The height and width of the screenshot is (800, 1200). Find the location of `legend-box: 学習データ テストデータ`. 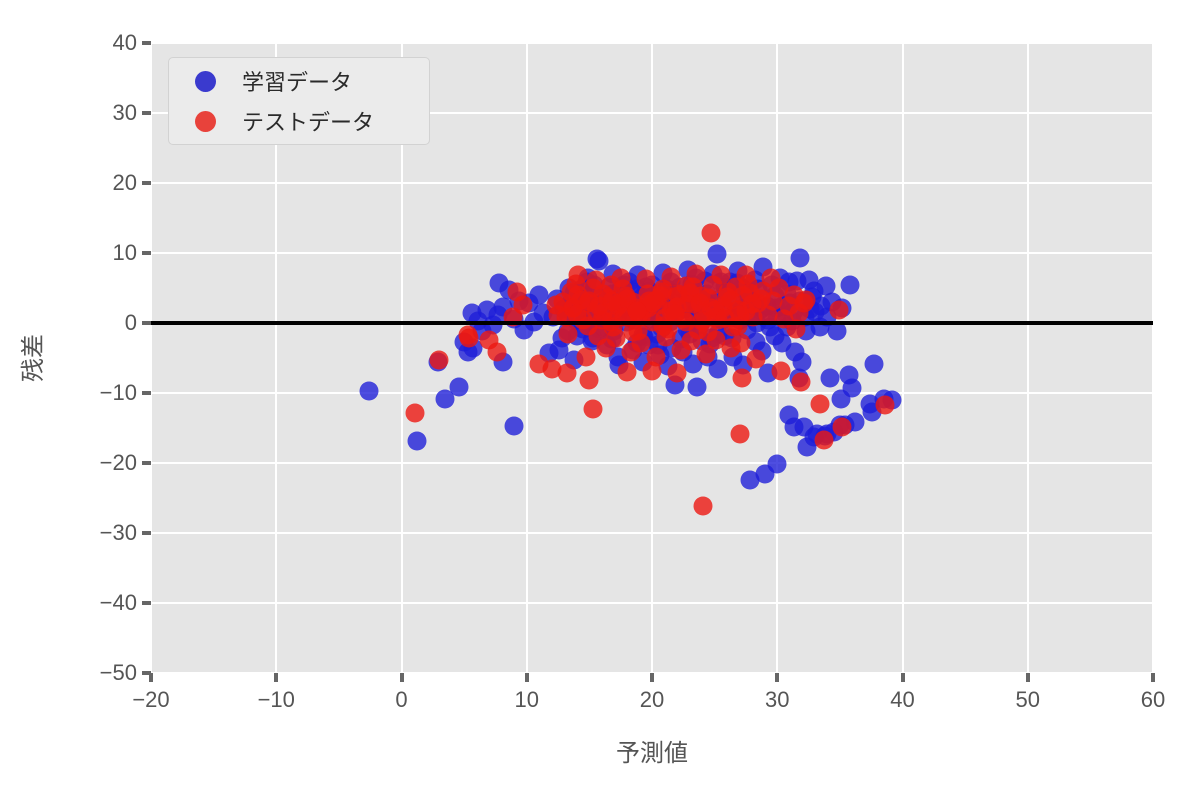

legend-box: 学習データ テストデータ is located at coordinates (299, 101).